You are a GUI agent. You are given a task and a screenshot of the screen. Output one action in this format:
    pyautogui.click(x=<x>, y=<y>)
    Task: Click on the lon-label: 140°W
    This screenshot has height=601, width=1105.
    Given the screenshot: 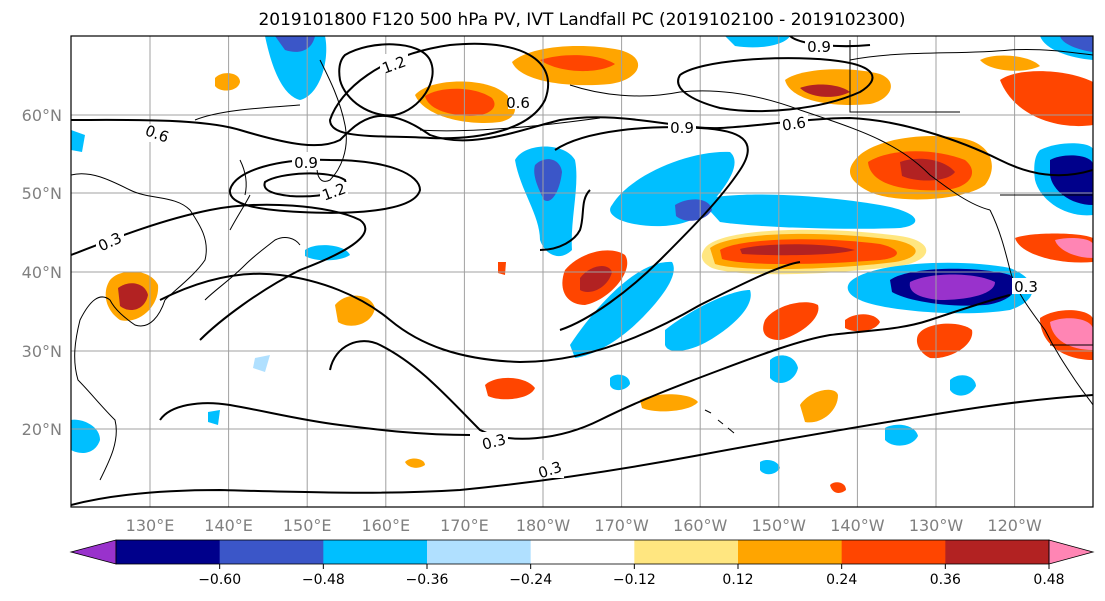 What is the action you would take?
    pyautogui.click(x=857, y=525)
    